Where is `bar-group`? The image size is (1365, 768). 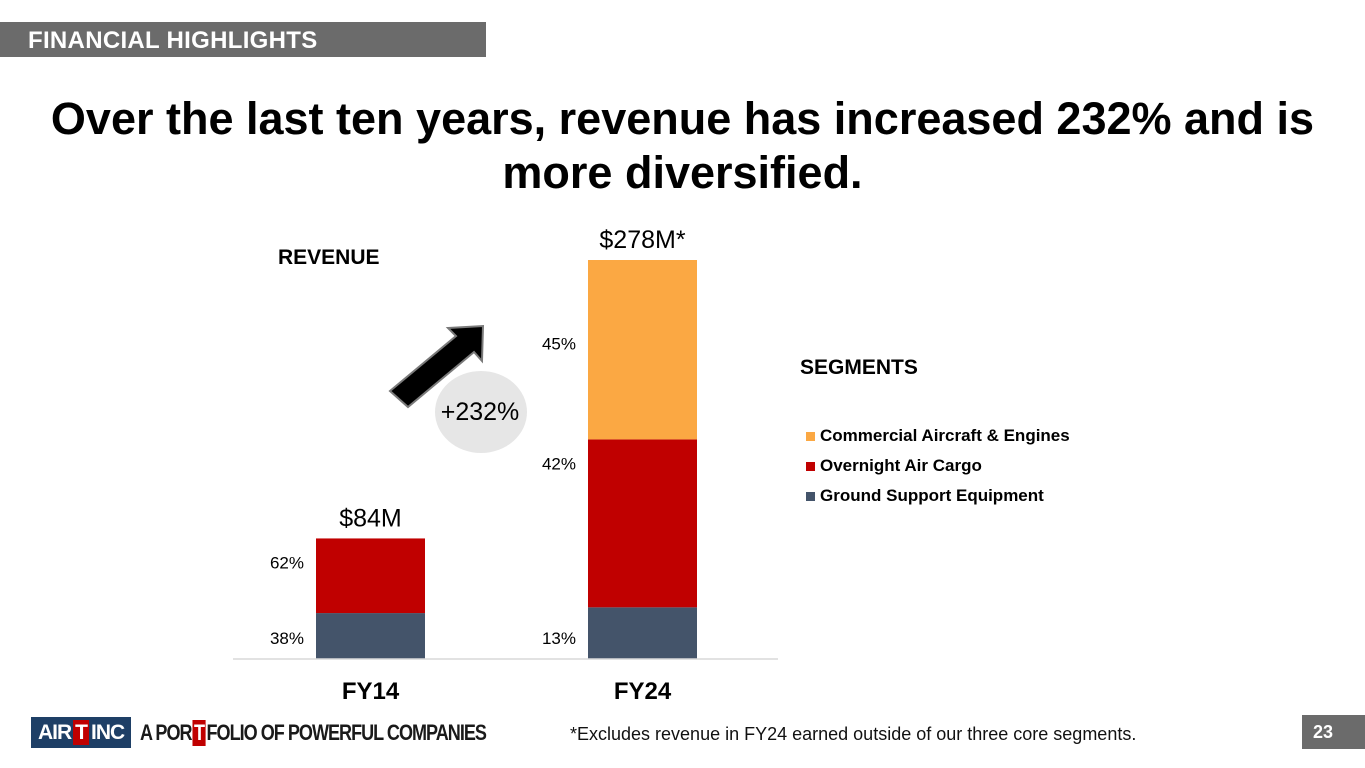 bar-group is located at coordinates (506, 459).